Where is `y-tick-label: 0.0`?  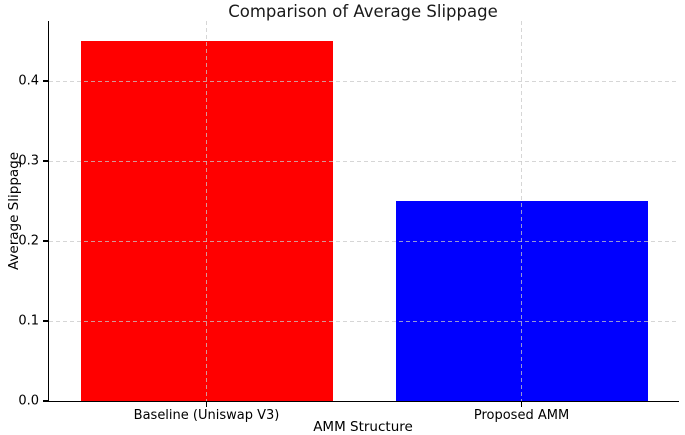
y-tick-label: 0.0 is located at coordinates (28, 401).